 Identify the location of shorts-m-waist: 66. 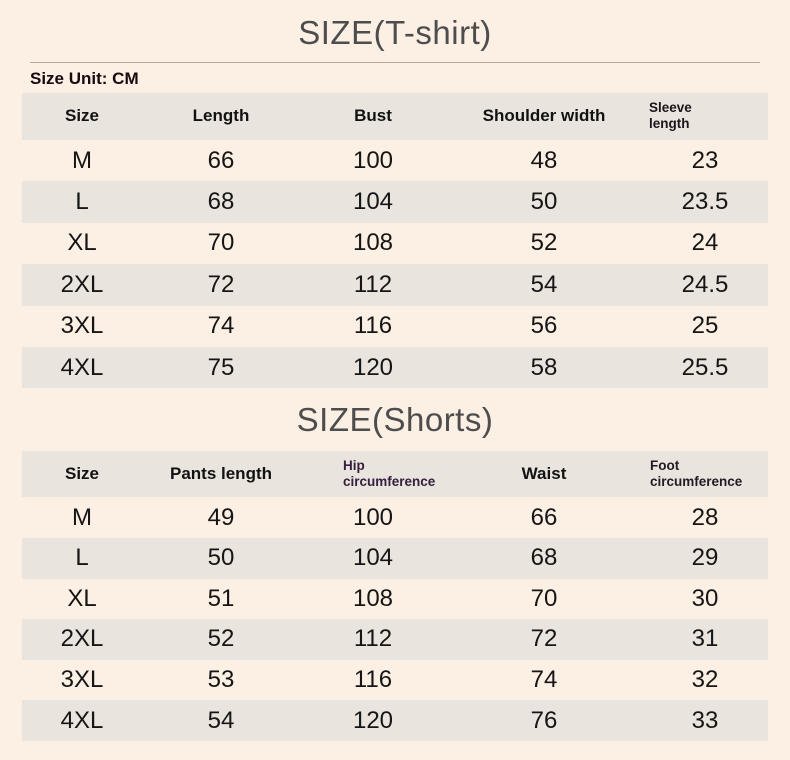
(544, 517).